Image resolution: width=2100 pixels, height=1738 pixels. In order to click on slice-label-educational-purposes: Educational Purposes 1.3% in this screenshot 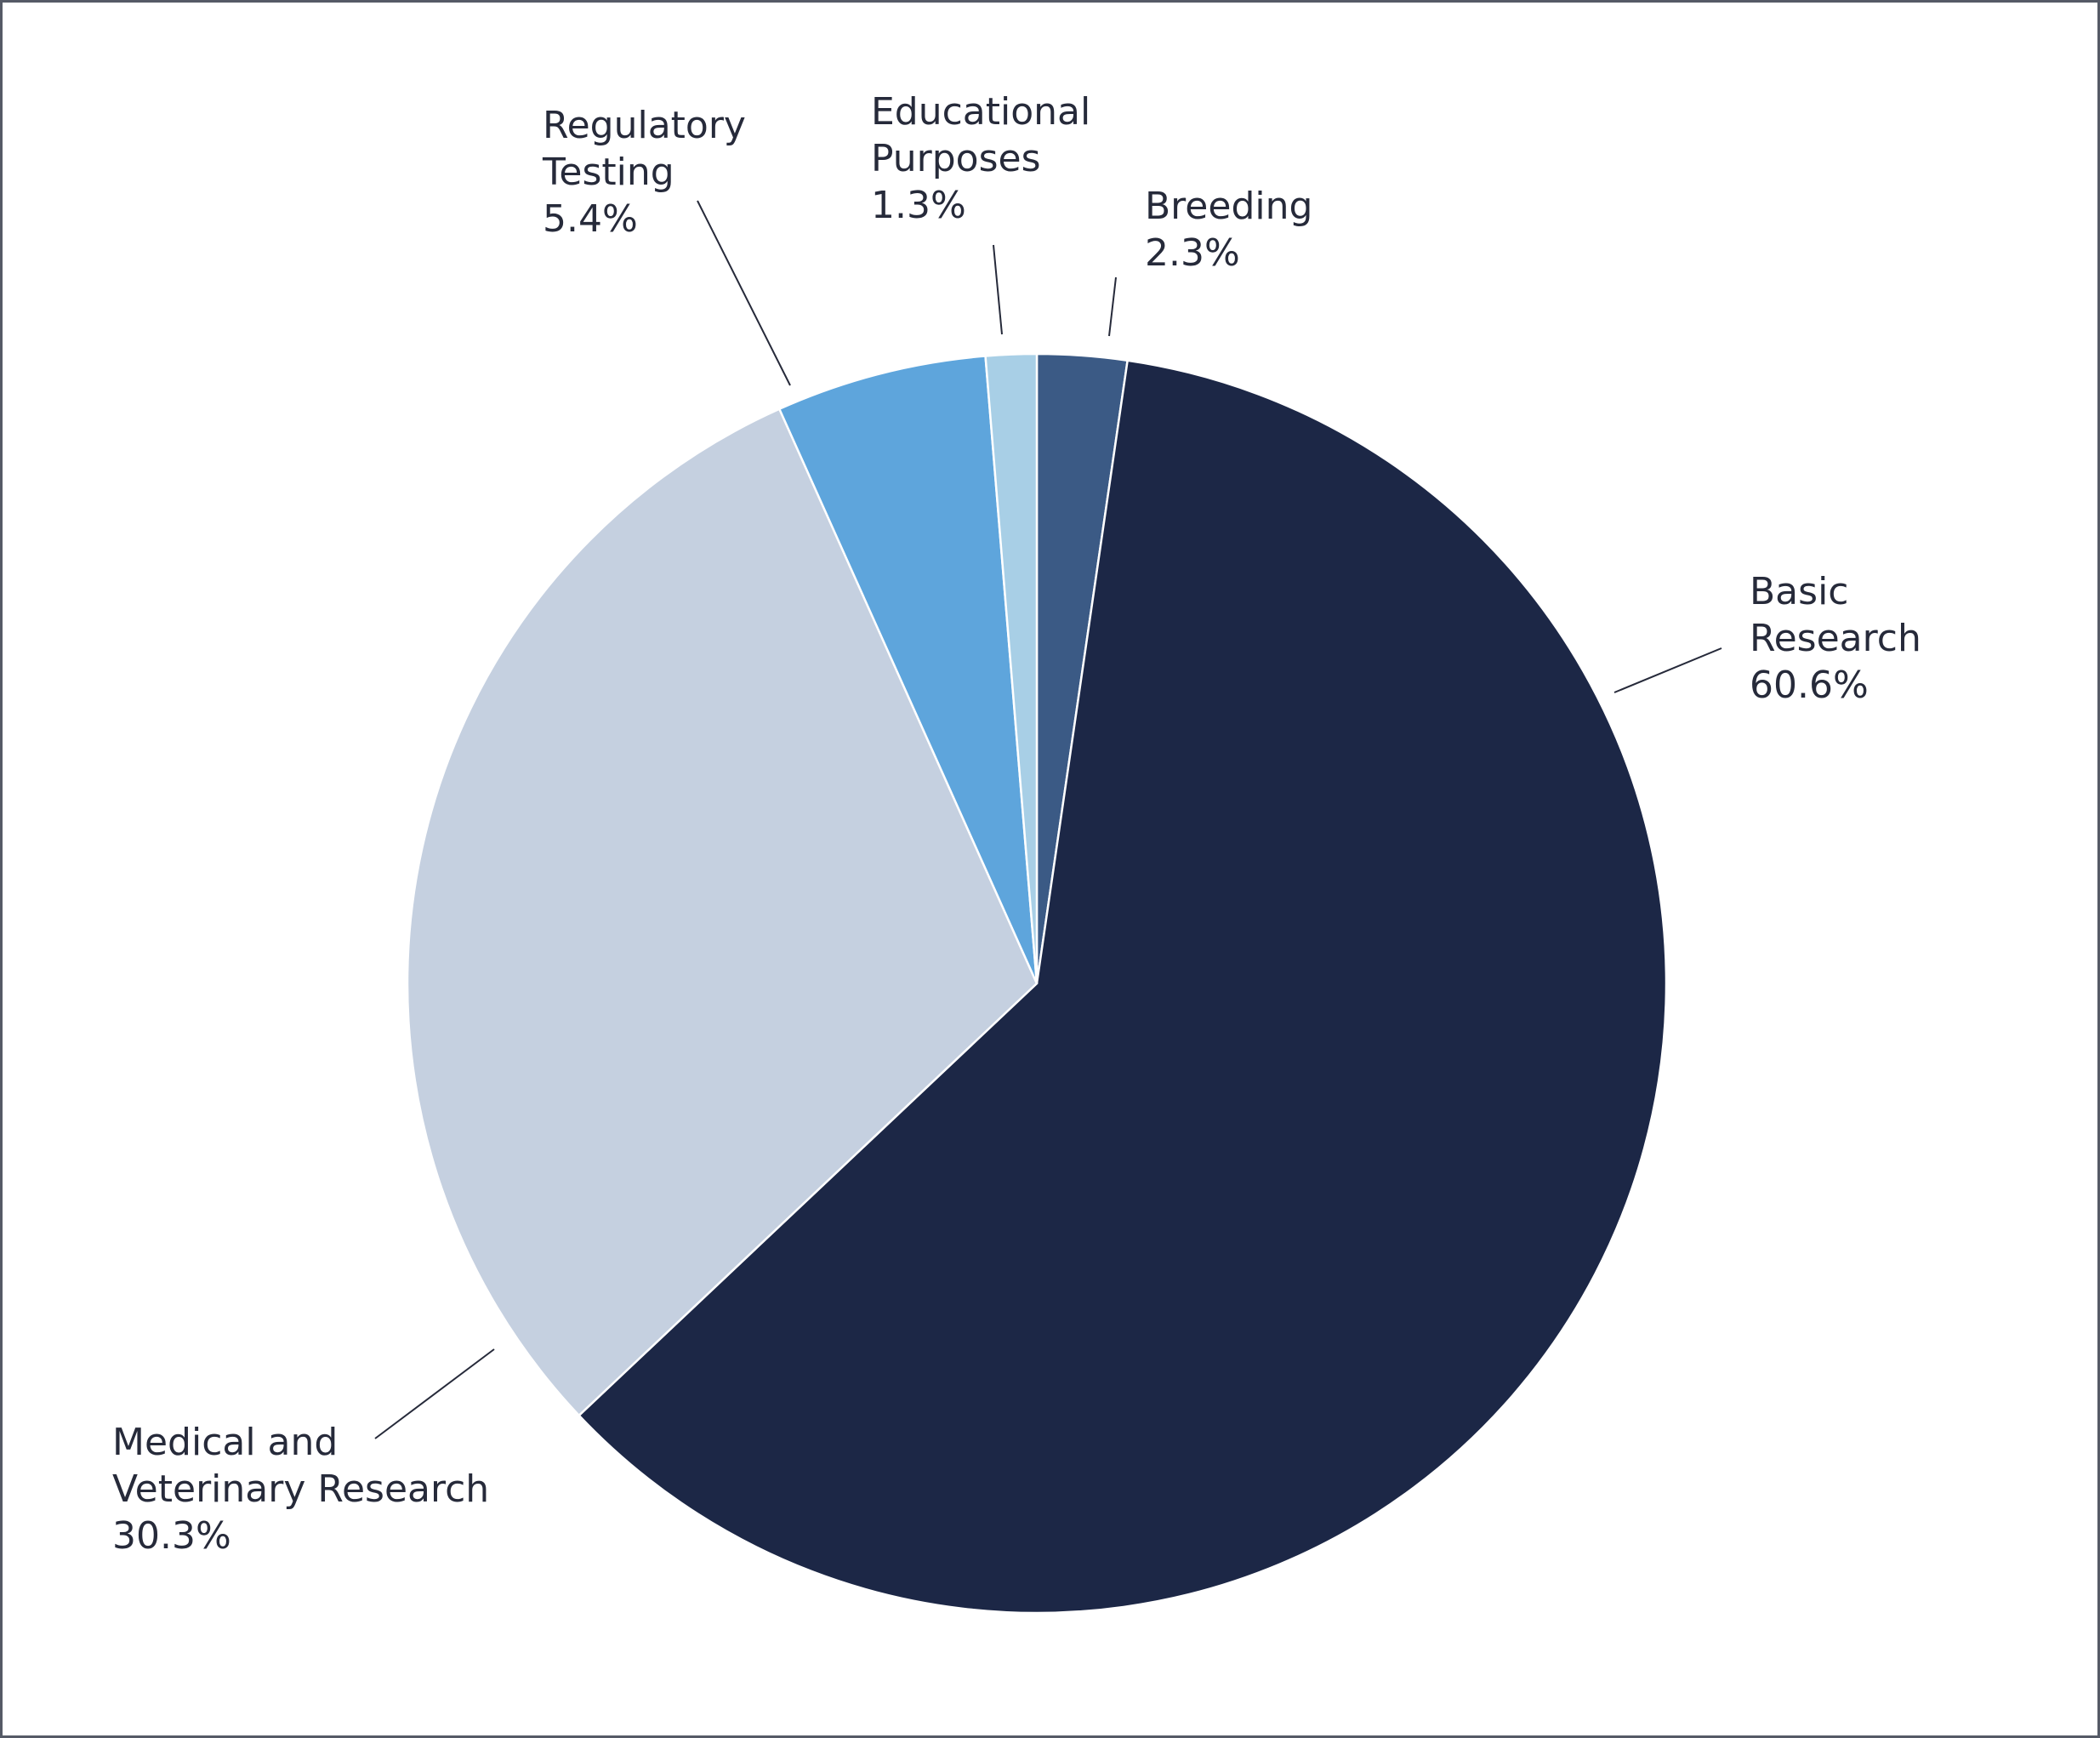, I will do `click(980, 158)`.